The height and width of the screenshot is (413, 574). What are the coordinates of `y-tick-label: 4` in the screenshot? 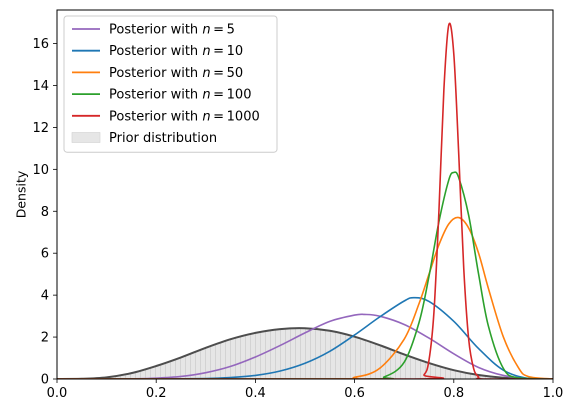 It's located at (45, 296).